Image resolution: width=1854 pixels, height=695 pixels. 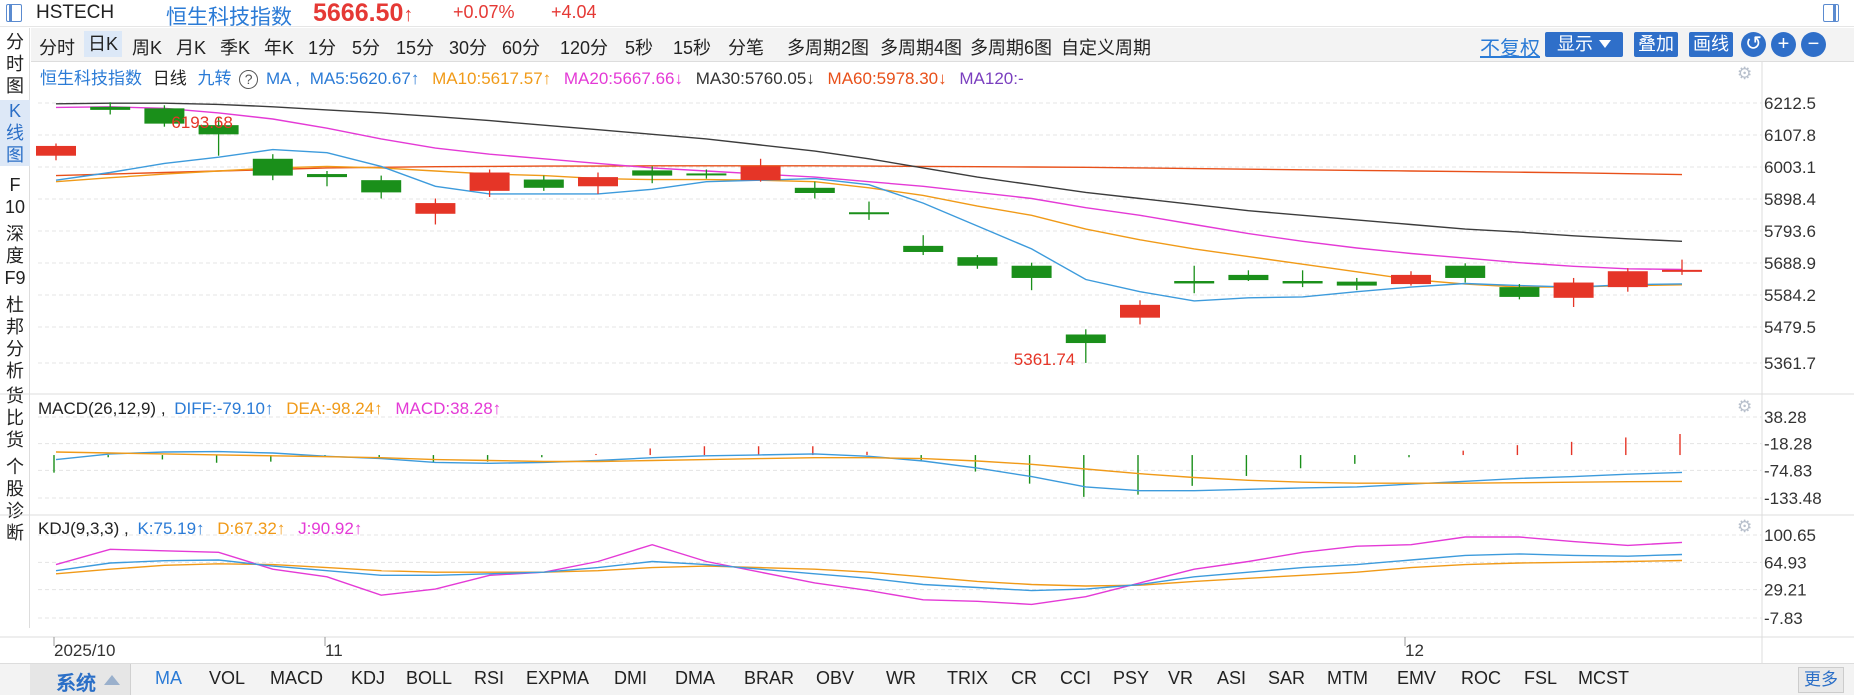 What do you see at coordinates (901, 678) in the screenshot?
I see `indicator-wr: WR` at bounding box center [901, 678].